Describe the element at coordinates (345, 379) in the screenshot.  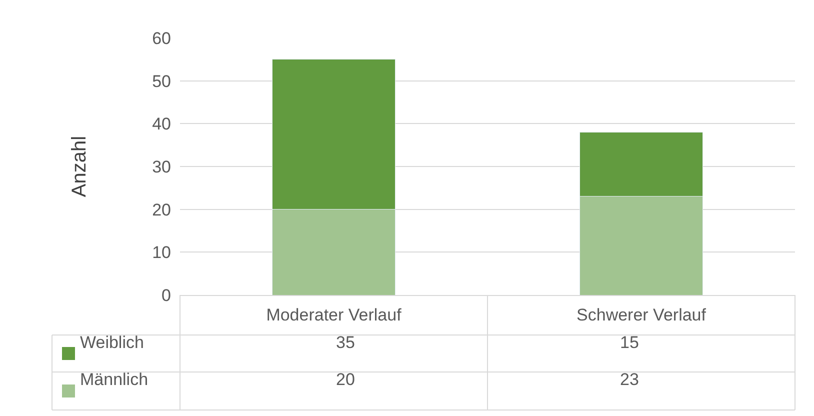
I see `data-label: 20` at that location.